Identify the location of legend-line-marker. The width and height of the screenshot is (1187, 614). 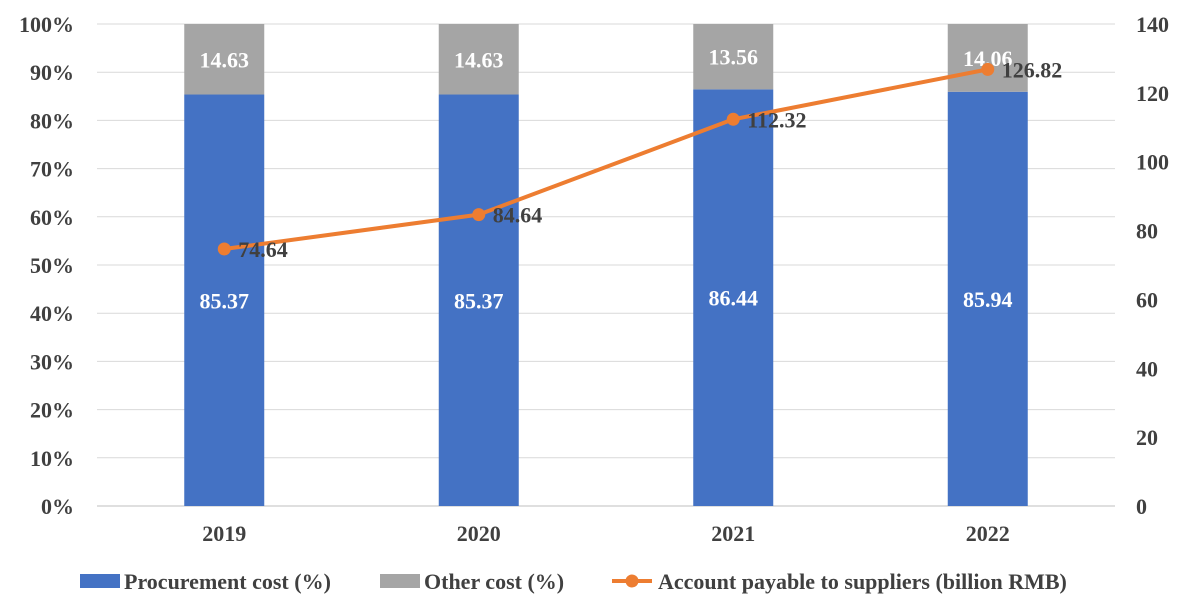
(632, 581).